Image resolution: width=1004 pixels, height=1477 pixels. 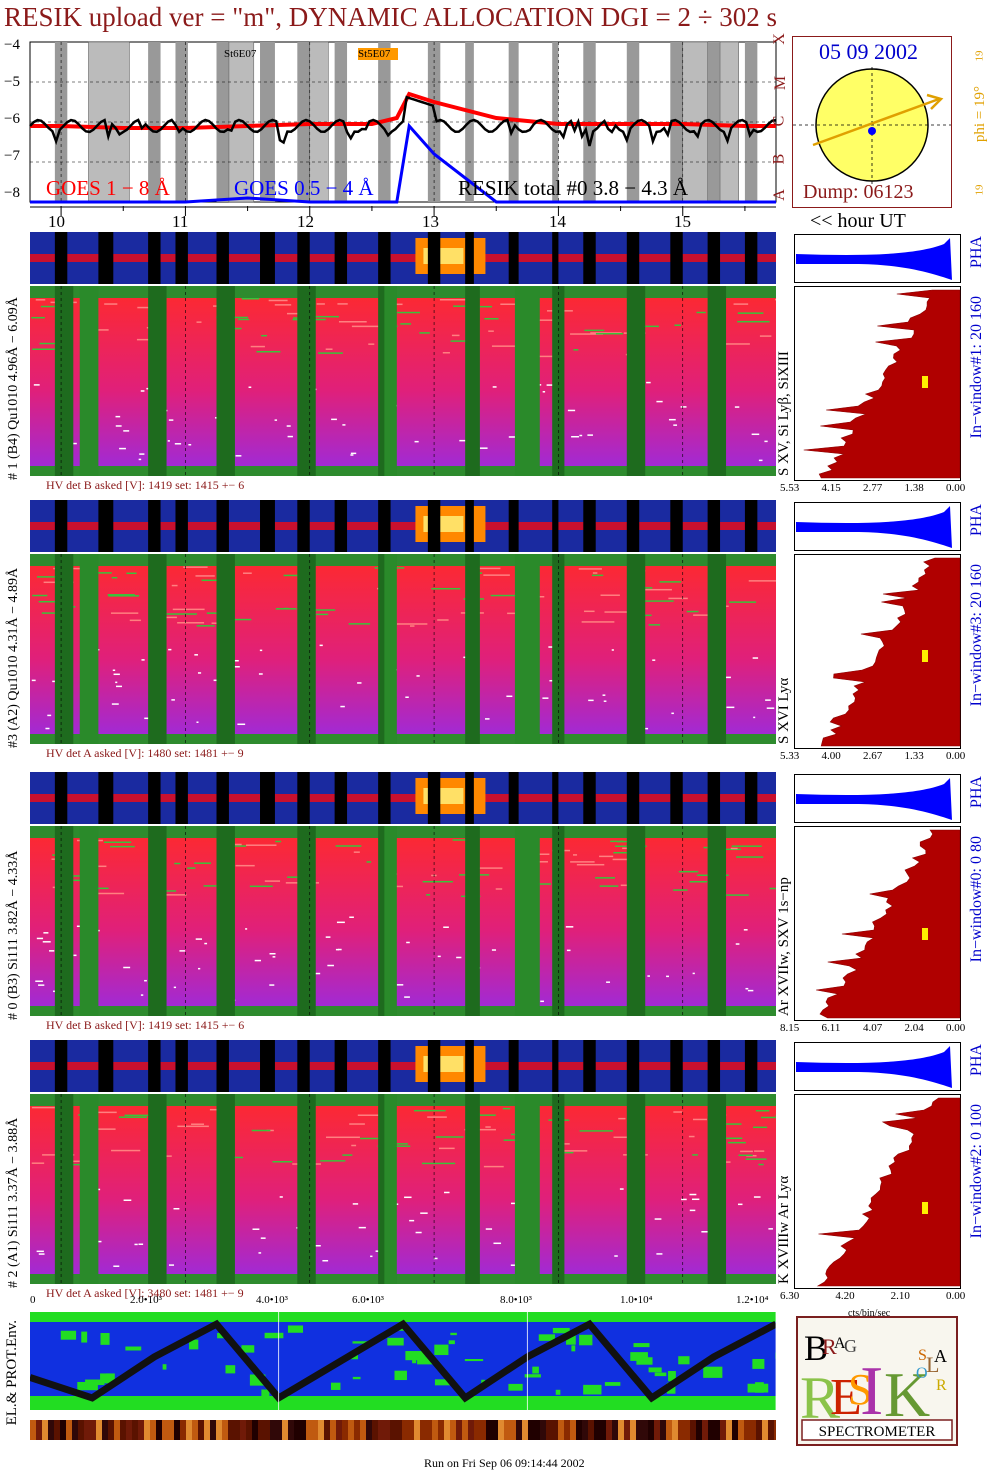 I want to click on panel-3-pha-wrap, so click(x=879, y=527).